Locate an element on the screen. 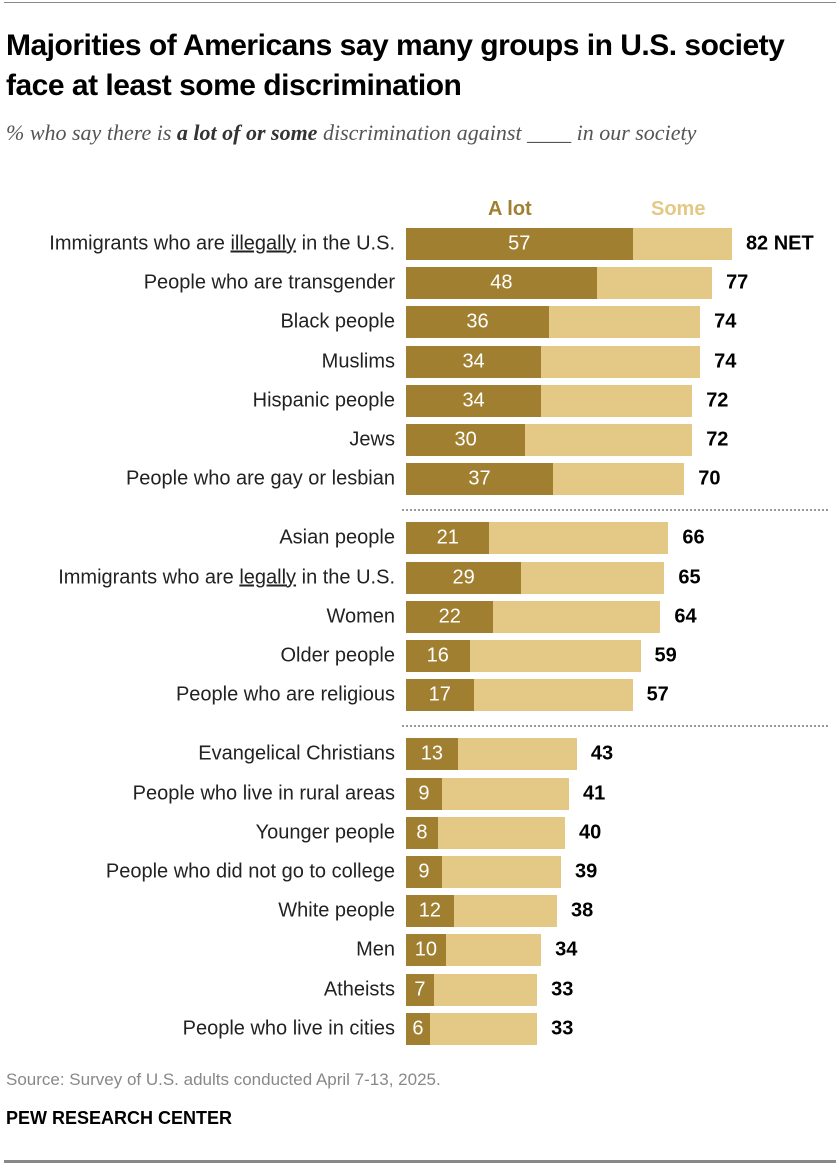 The image size is (840, 1168). net-value-label: 66 is located at coordinates (693, 537).